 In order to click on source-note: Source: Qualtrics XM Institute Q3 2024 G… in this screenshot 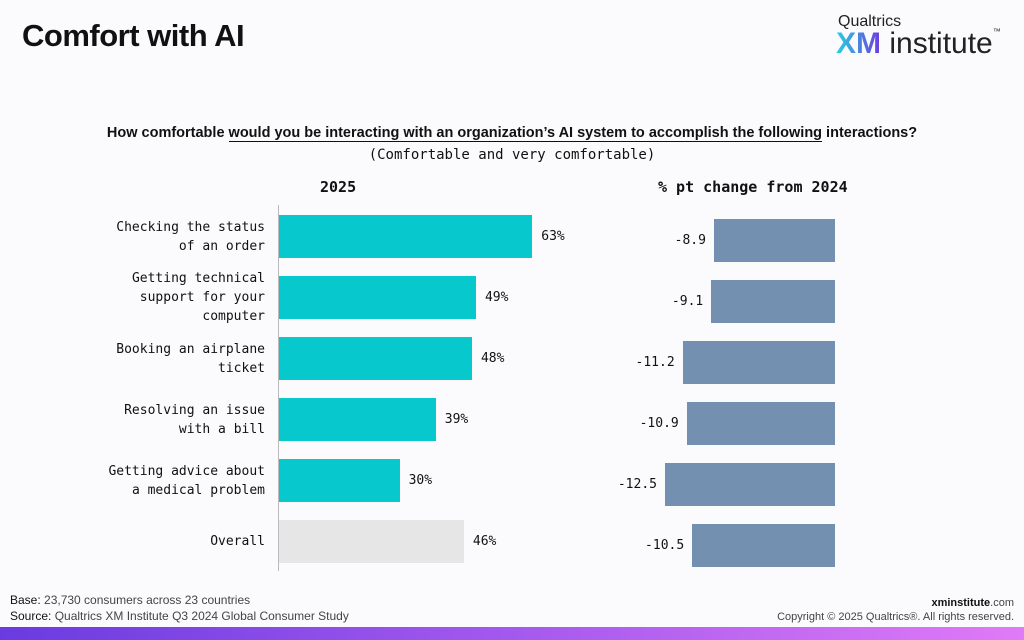, I will do `click(179, 616)`.